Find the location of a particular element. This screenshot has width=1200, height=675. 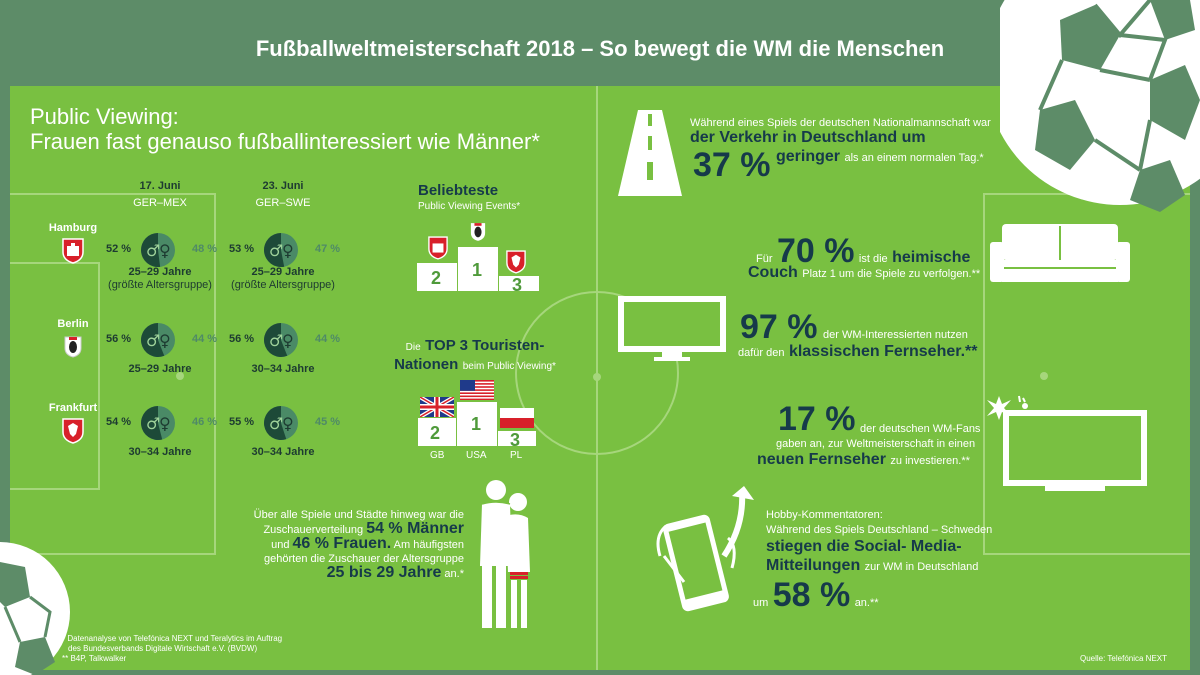

tourists-title: Die TOP 3 Touristen- is located at coordinates (475, 346).